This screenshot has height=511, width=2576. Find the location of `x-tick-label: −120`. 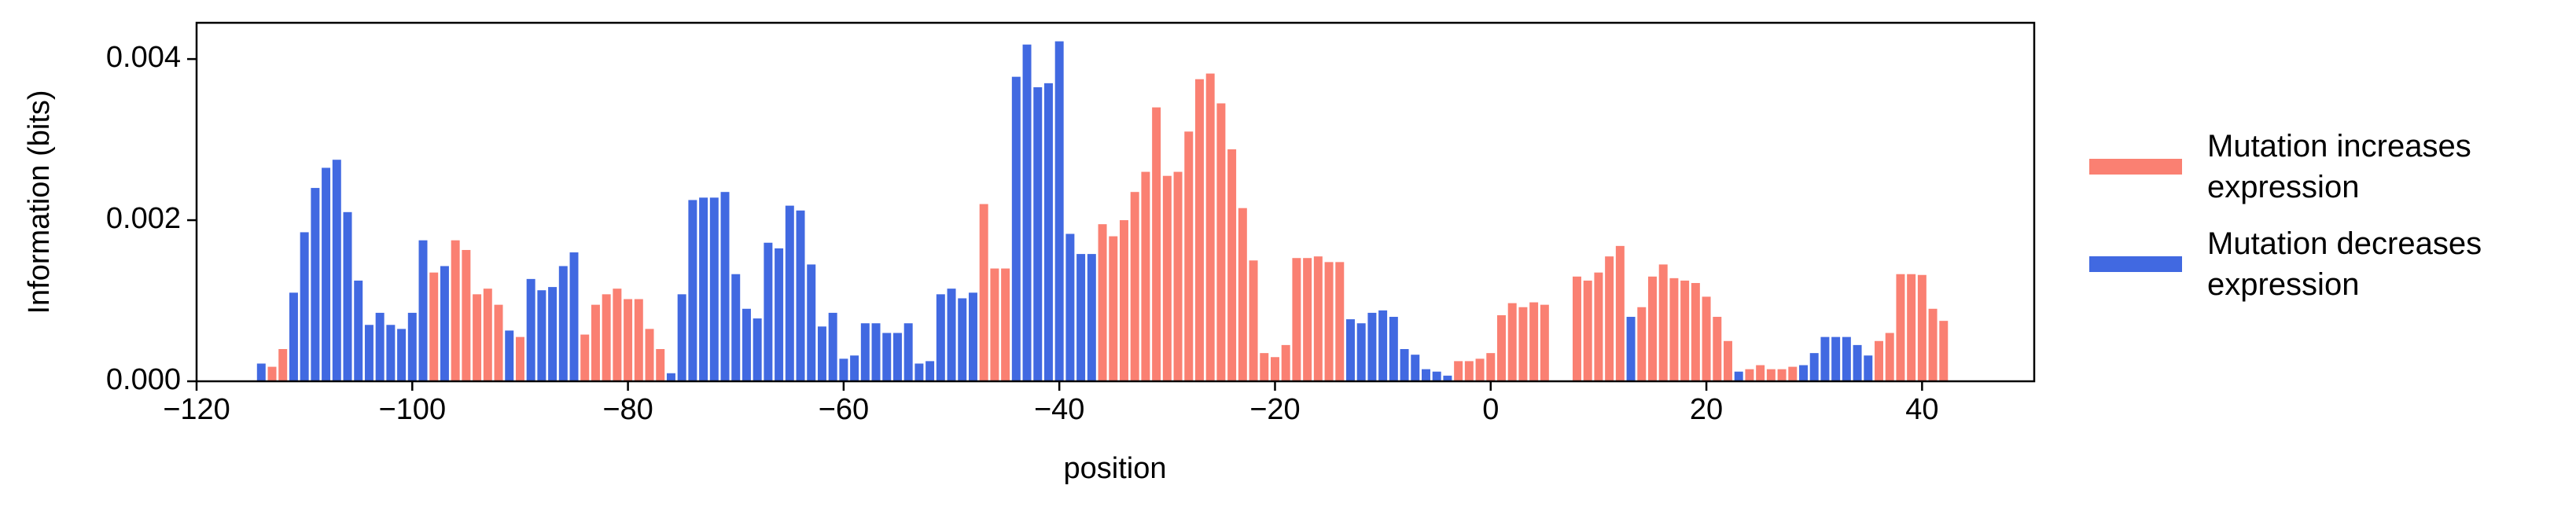

x-tick-label: −120 is located at coordinates (197, 409).